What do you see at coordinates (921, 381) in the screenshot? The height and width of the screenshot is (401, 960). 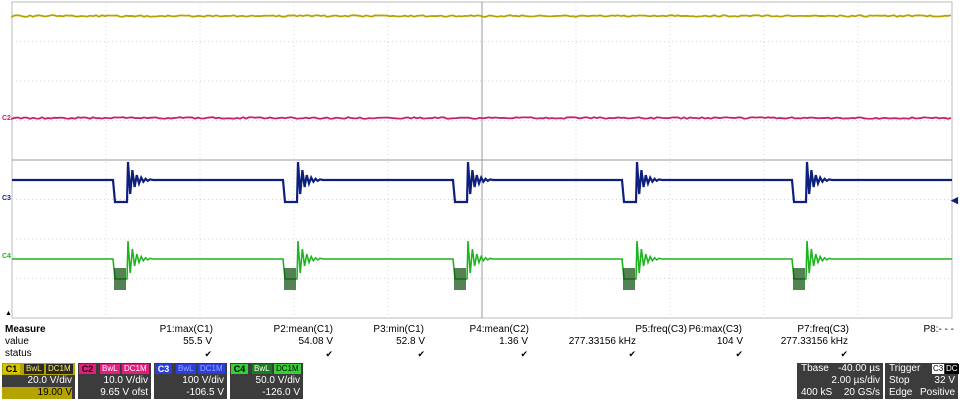 I see `trigger-descriptor: Trigger C3 DC Stop 32 V Edge Positive` at bounding box center [921, 381].